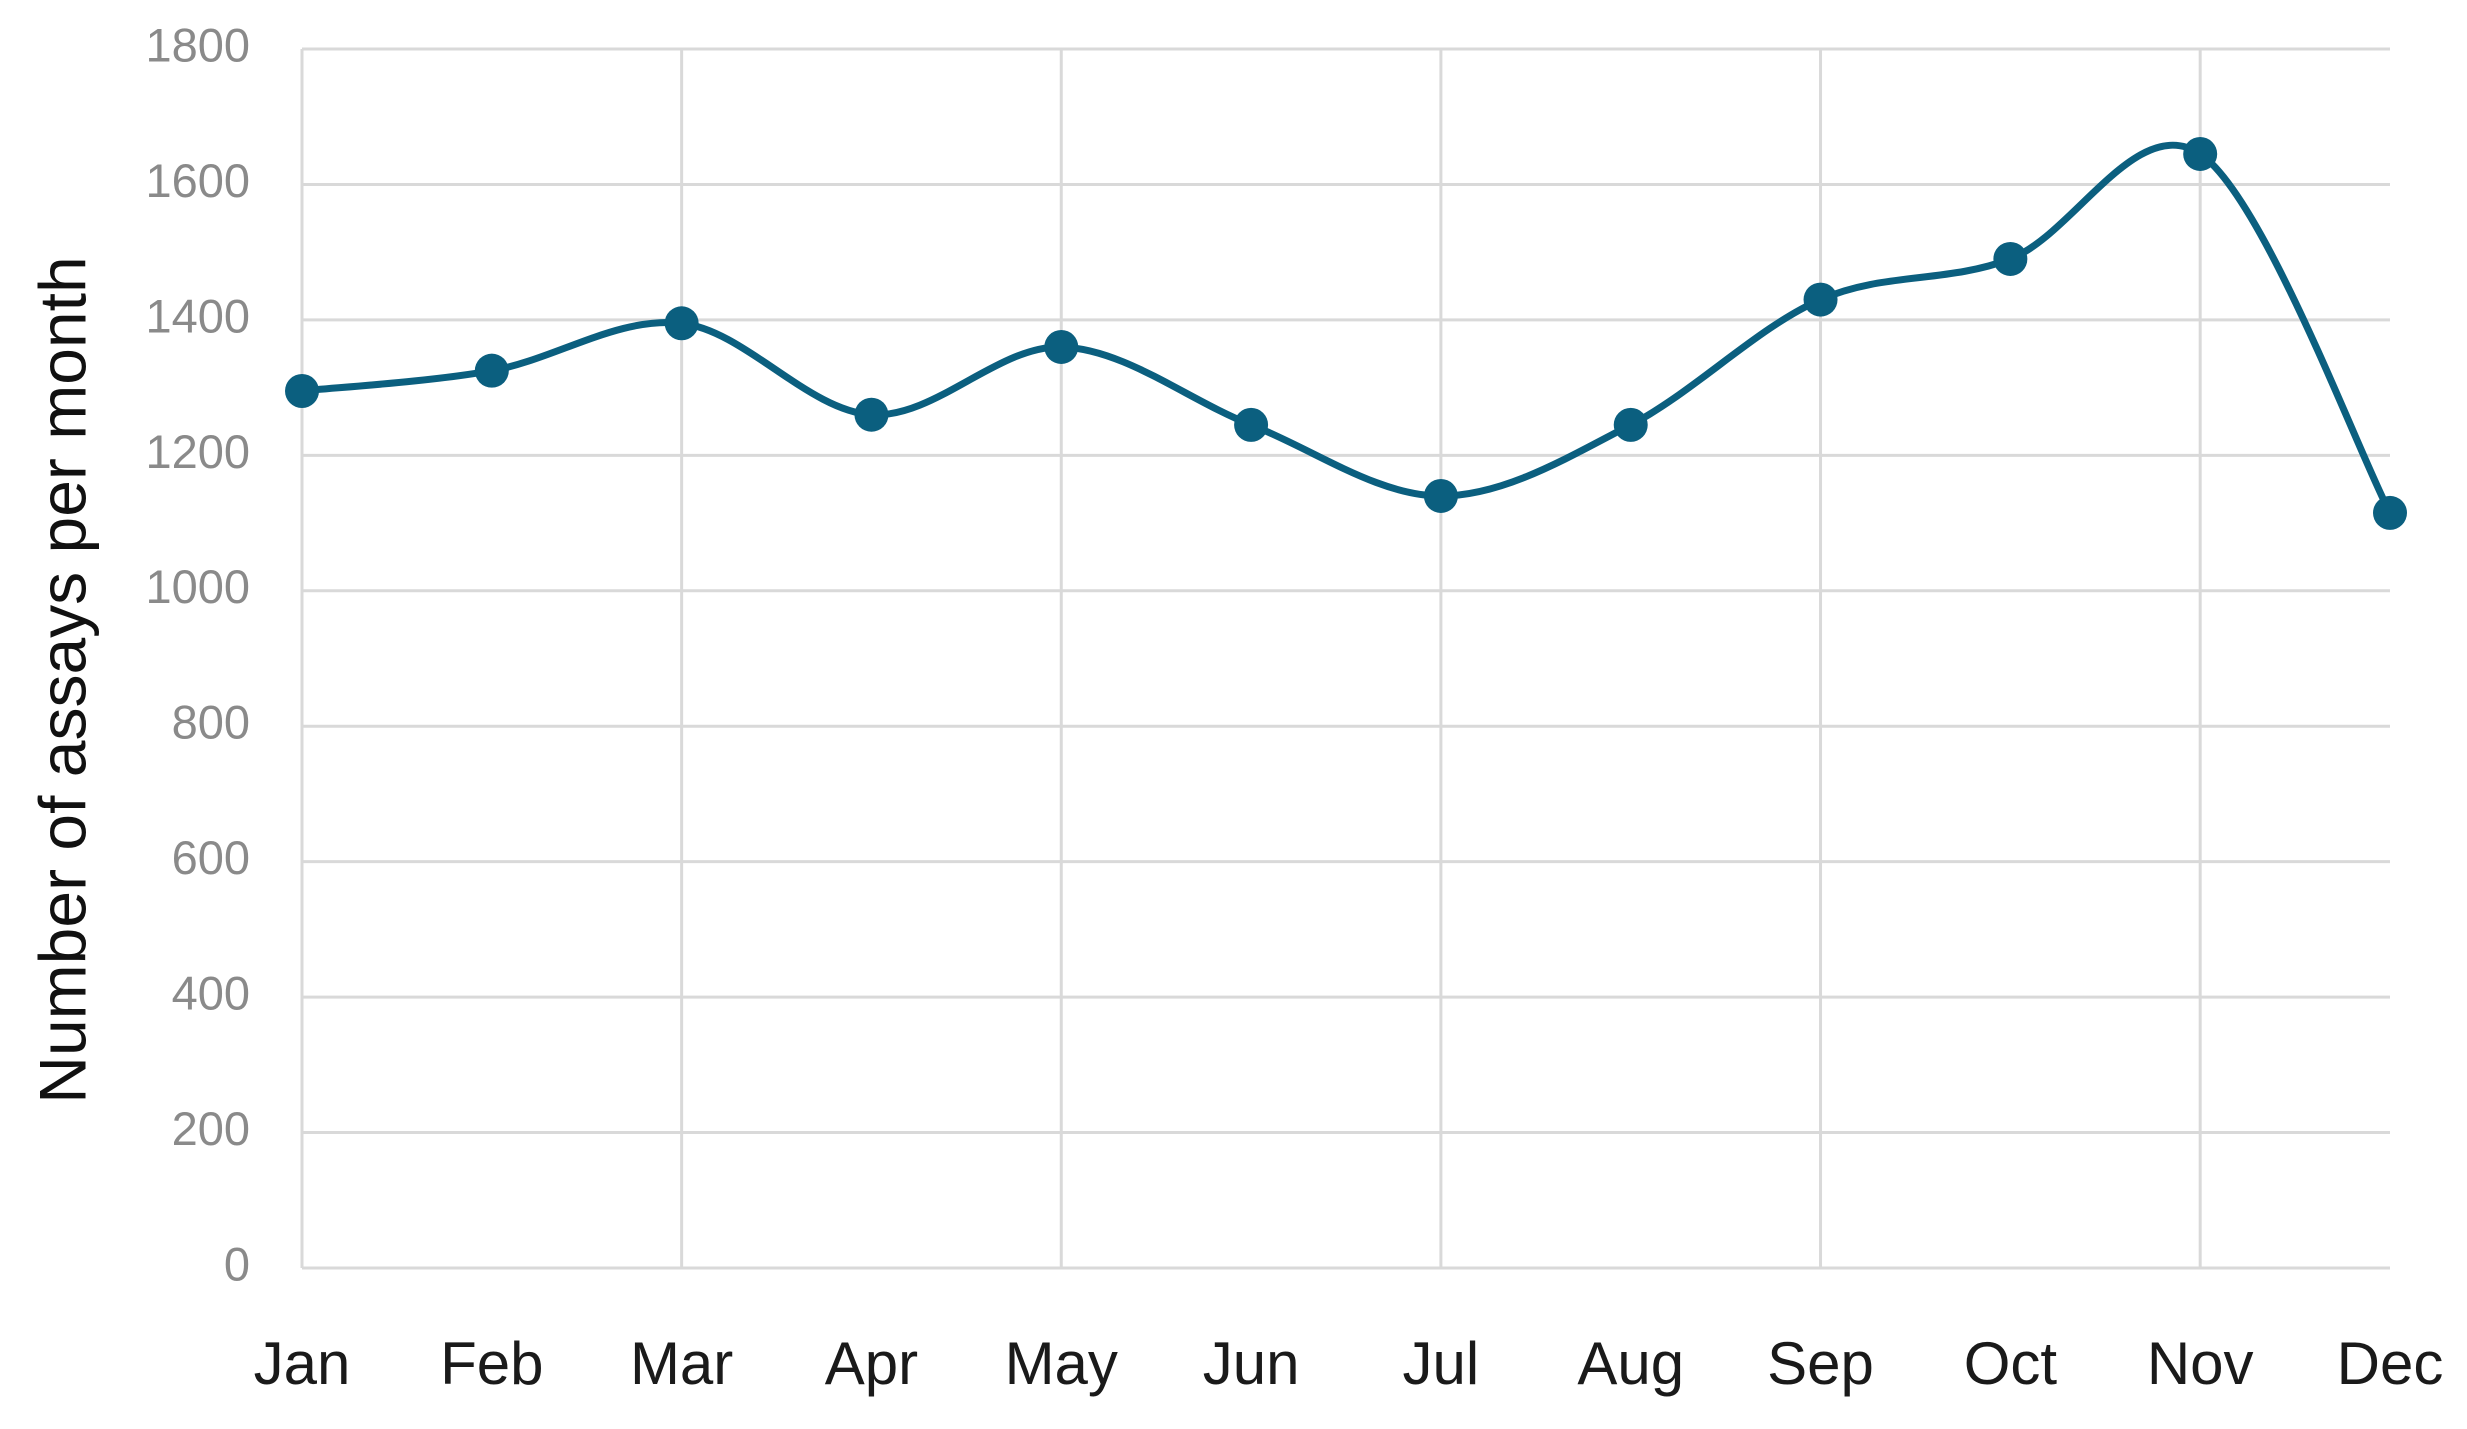 Image resolution: width=2467 pixels, height=1429 pixels. What do you see at coordinates (1820, 1363) in the screenshot?
I see `x-tick-label: Sep` at bounding box center [1820, 1363].